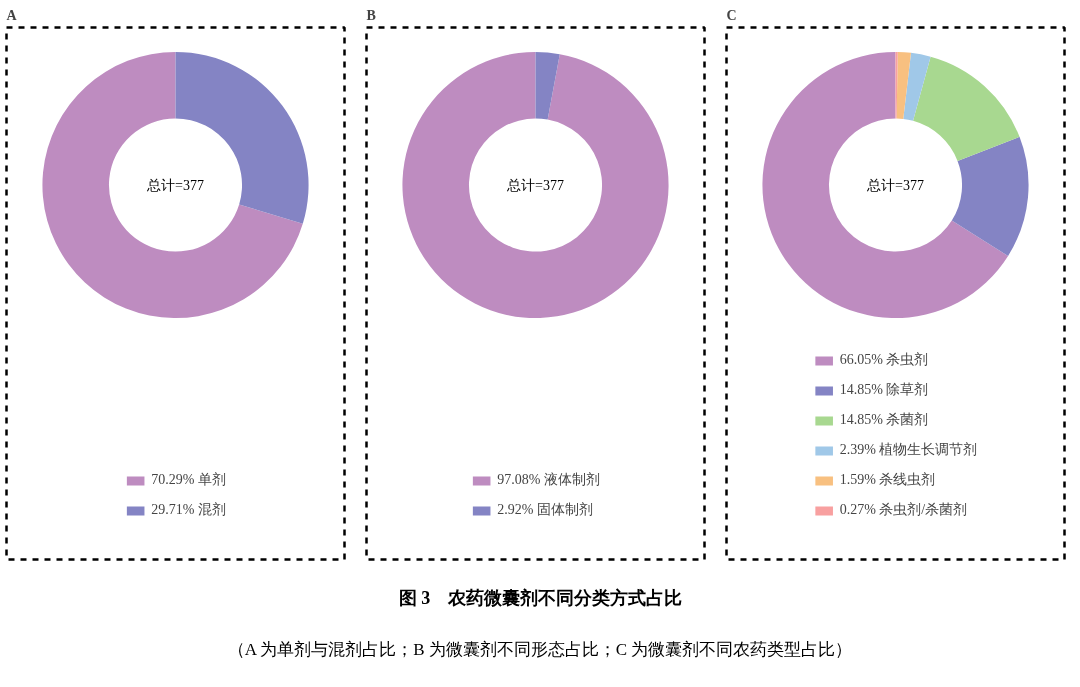  I want to click on legend-label: 0.27% 杀虫剂/杀菌剂, so click(903, 510).